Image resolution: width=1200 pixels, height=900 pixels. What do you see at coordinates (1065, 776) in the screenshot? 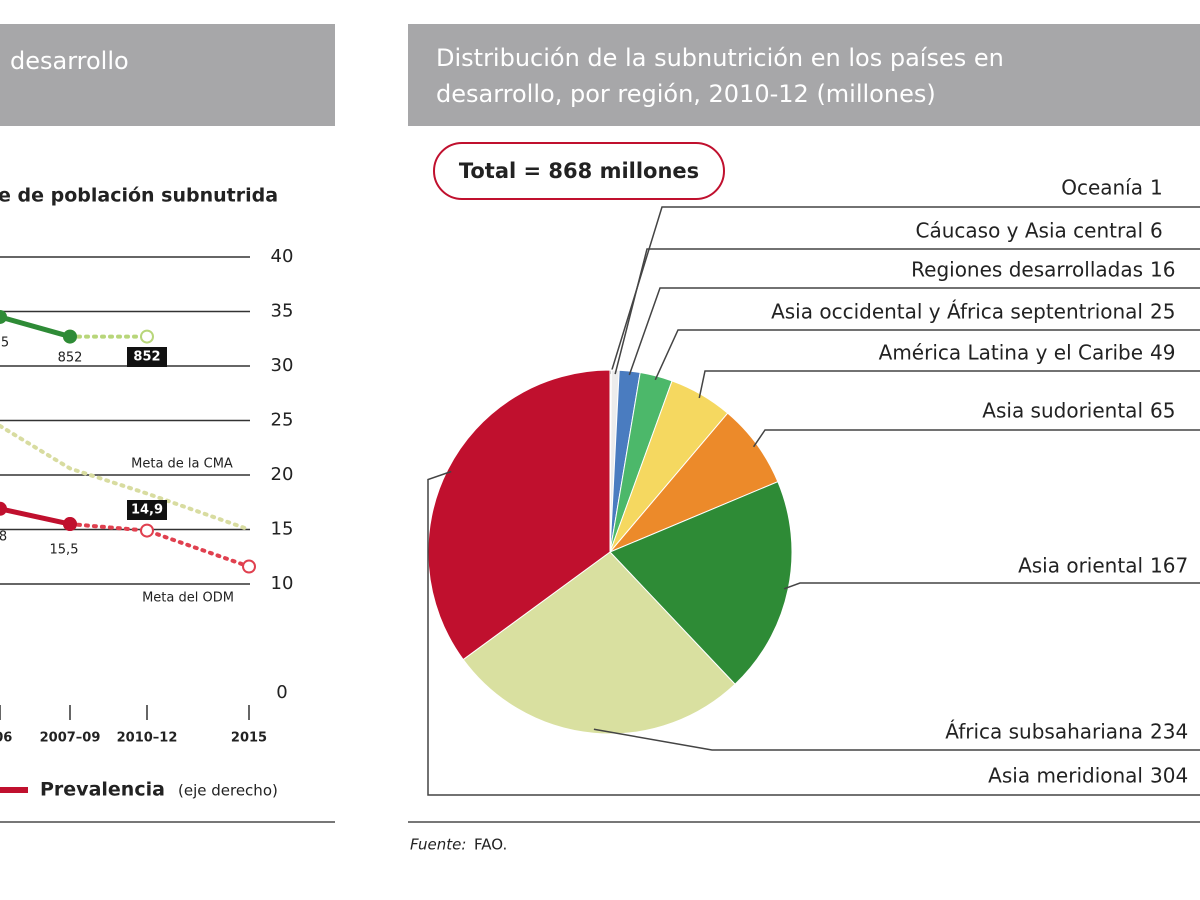
I see `slice-label: Asia meridional` at bounding box center [1065, 776].